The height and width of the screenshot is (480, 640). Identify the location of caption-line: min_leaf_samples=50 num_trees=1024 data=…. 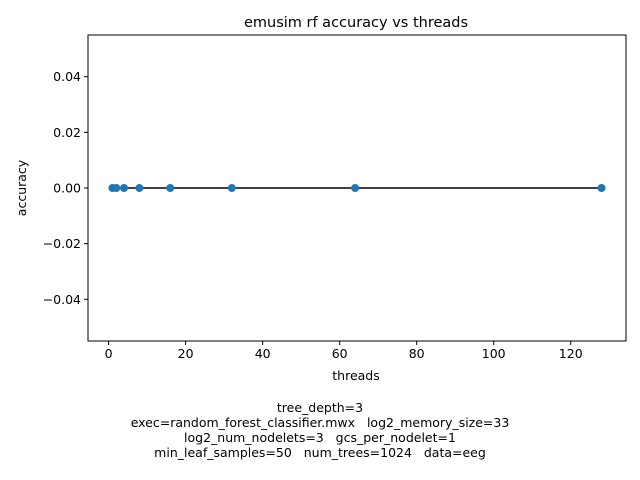
(320, 452).